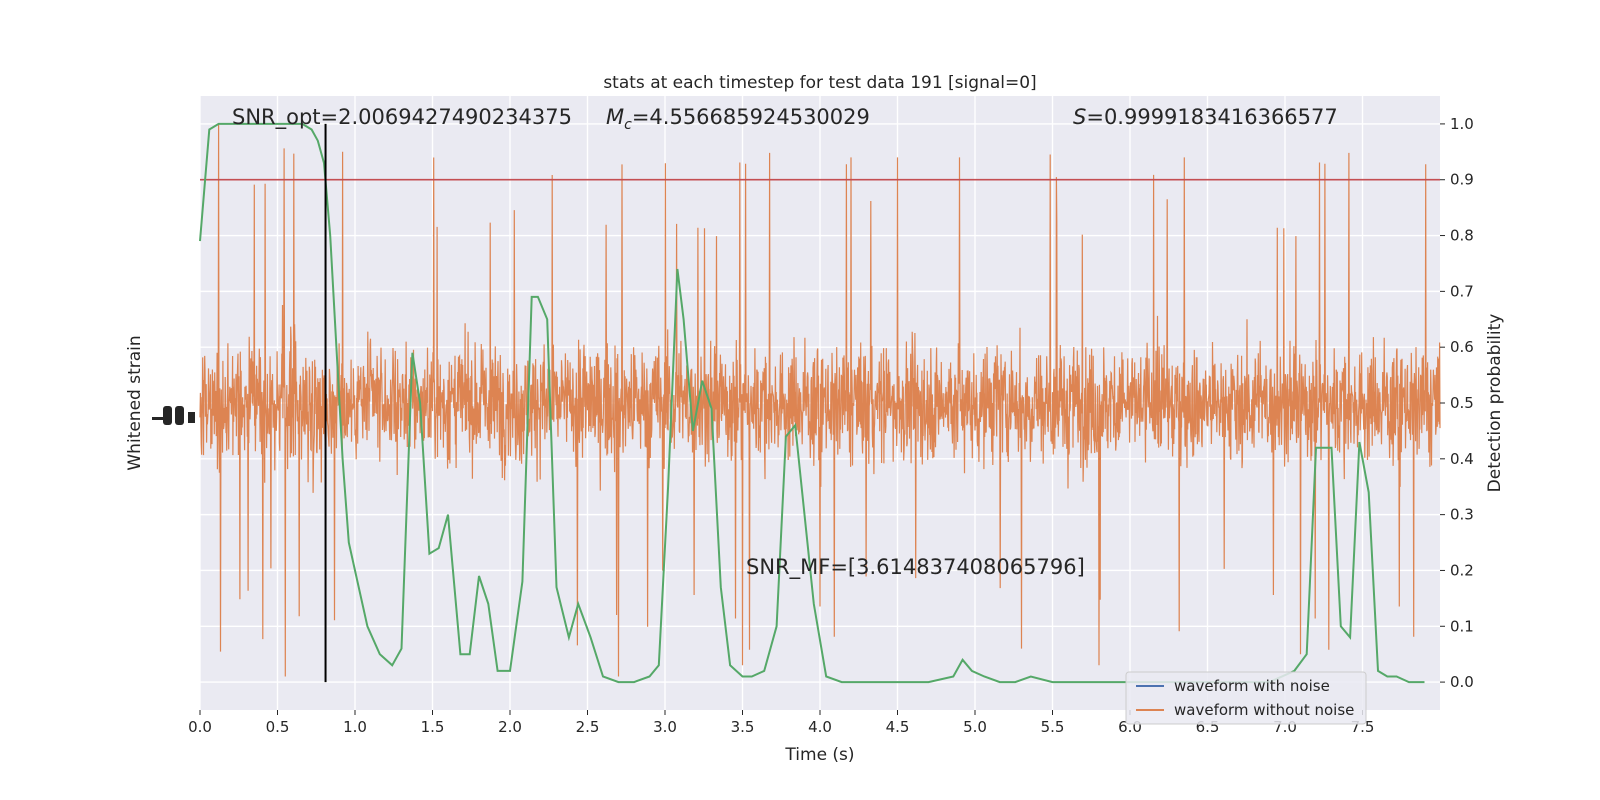  I want to click on legend-label-waveform-without-noise: waveform without noise, so click(1264, 710).